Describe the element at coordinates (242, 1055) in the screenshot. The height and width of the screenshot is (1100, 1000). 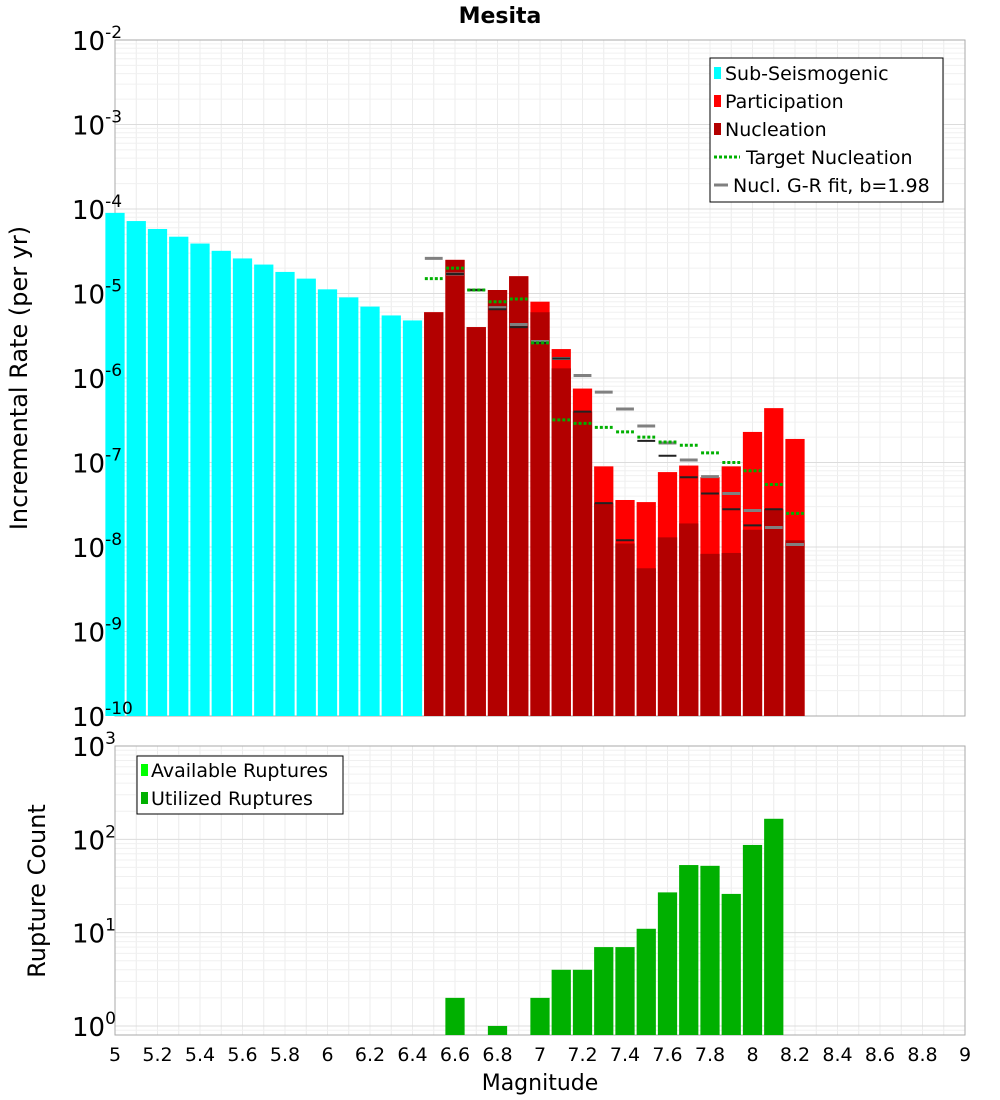
I see `x-tick-label: 5.6` at that location.